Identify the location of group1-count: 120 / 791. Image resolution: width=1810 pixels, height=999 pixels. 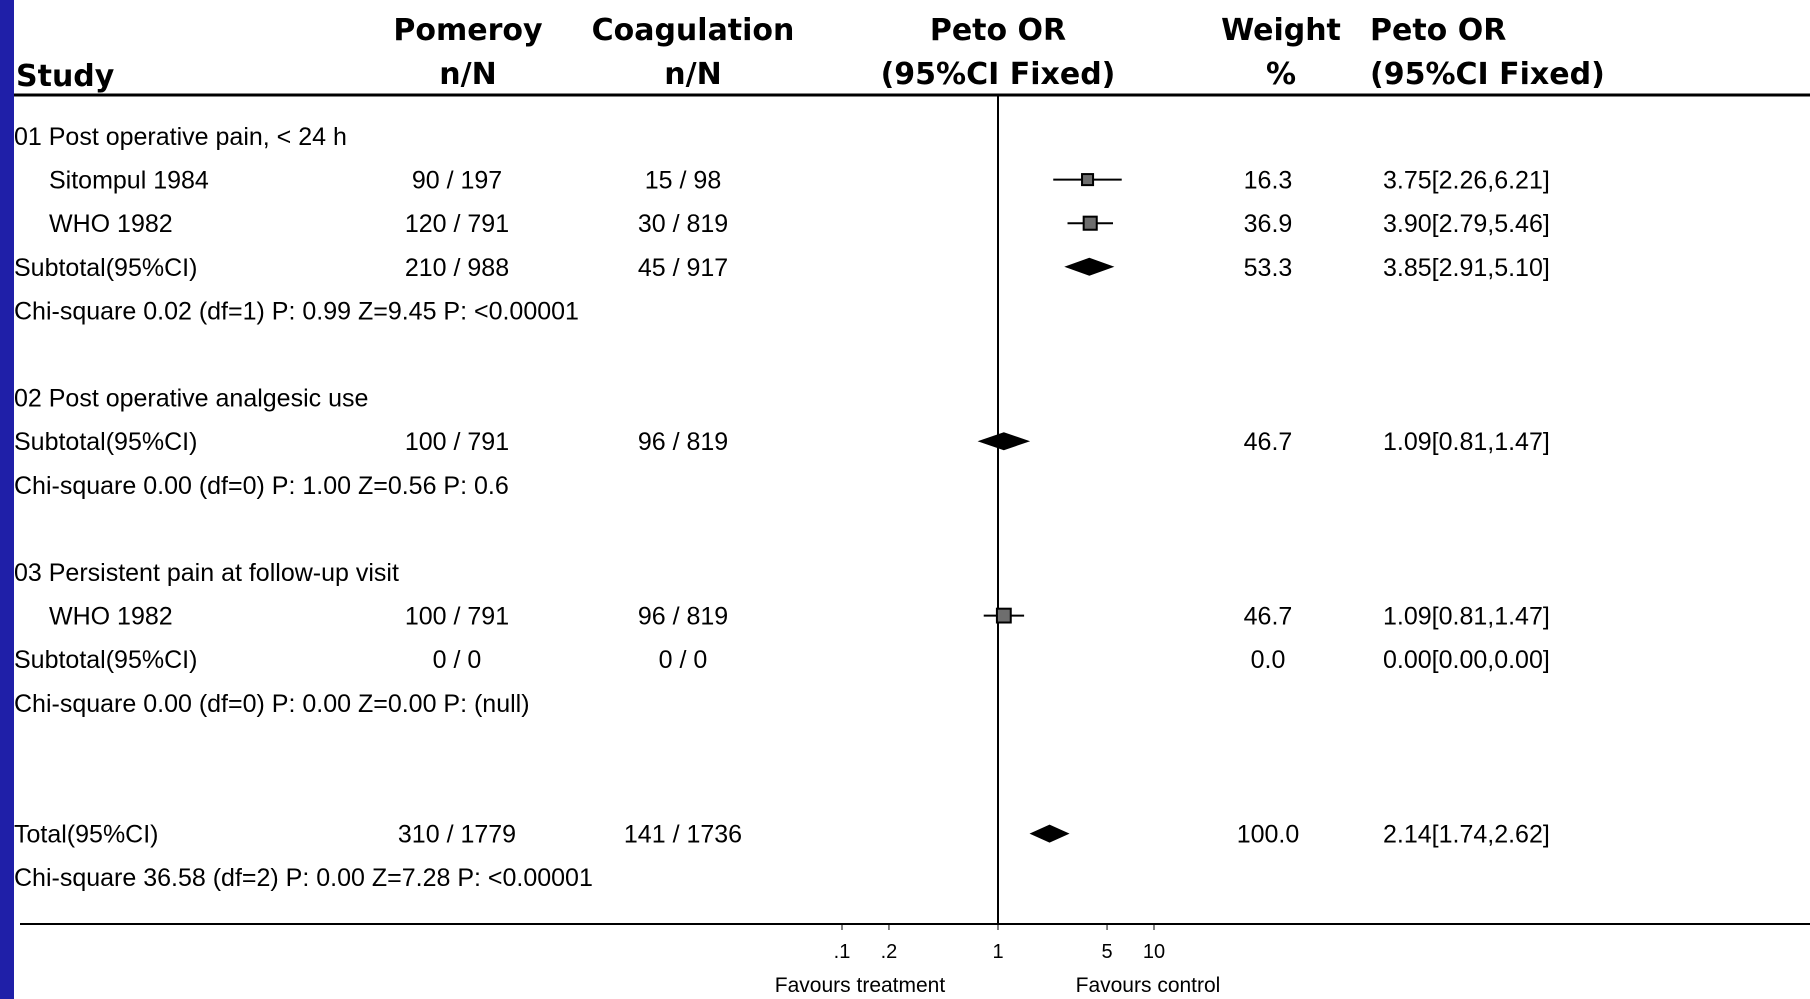
(457, 224).